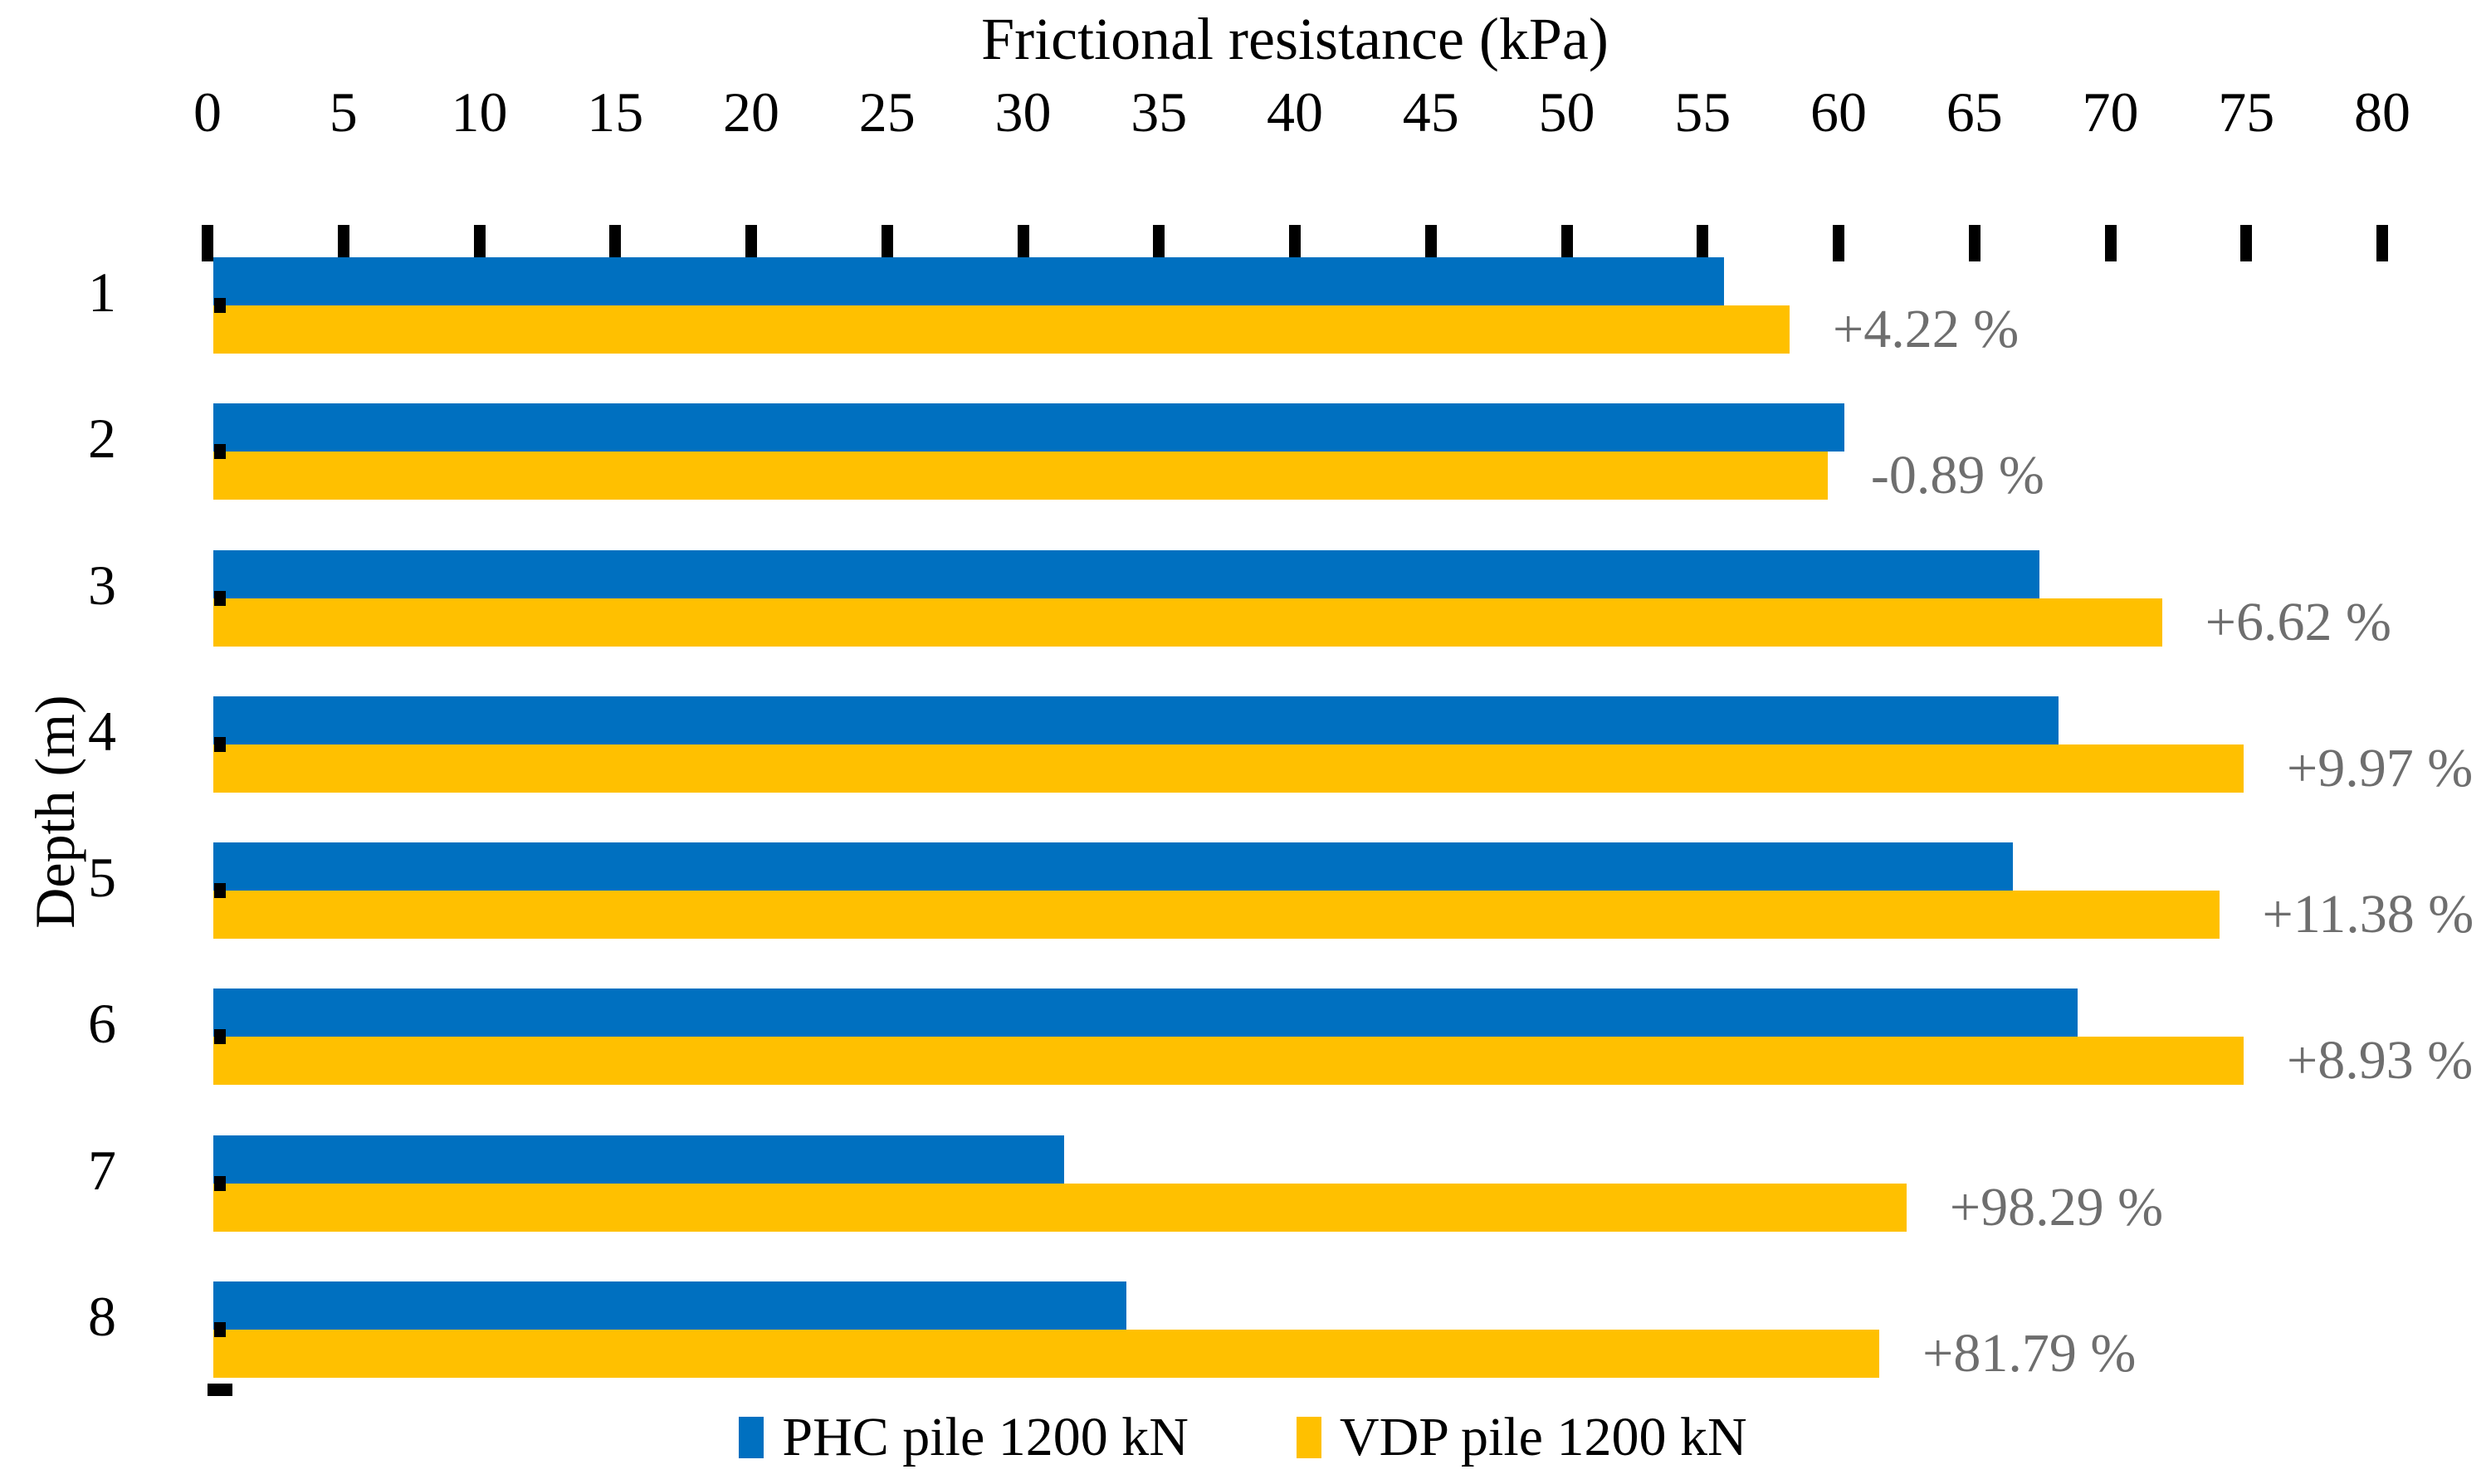 Image resolution: width=2486 pixels, height=1484 pixels. Describe the element at coordinates (1295, 113) in the screenshot. I see `x-tick-label: 40` at that location.